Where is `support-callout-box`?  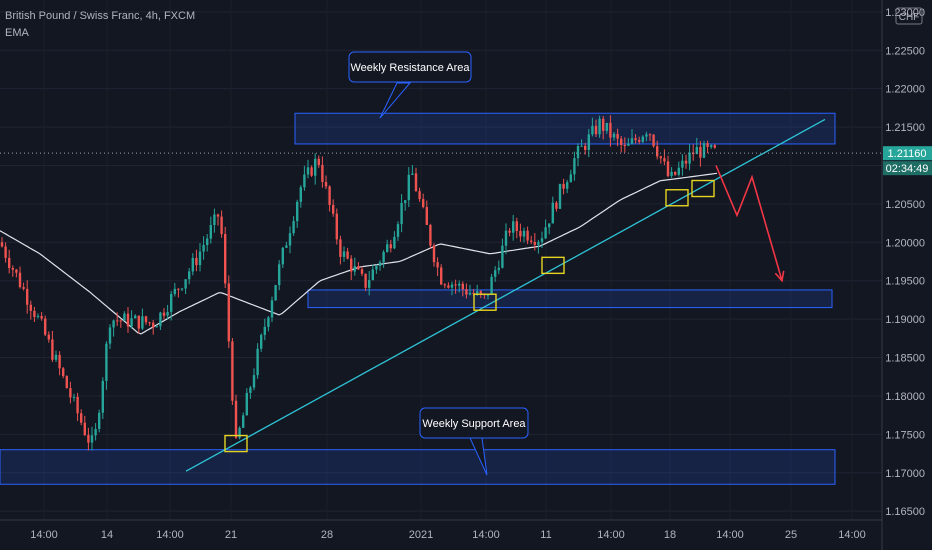 support-callout-box is located at coordinates (474, 423).